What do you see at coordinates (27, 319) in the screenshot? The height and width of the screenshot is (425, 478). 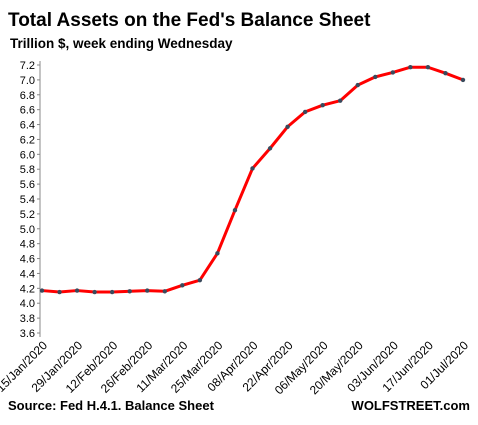 I see `y-tick-label: 3.8` at bounding box center [27, 319].